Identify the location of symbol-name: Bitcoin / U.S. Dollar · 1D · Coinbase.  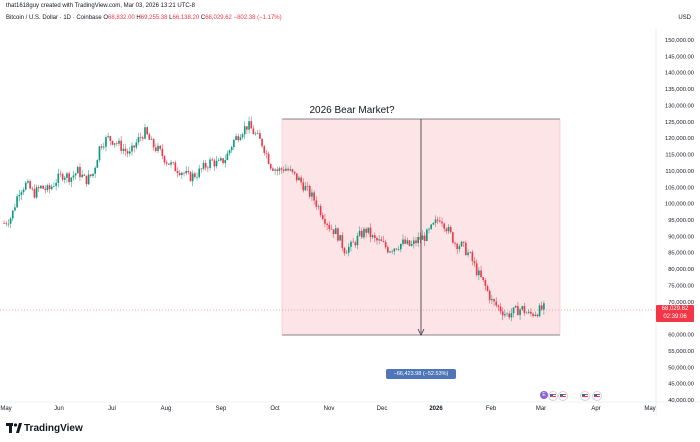
(54, 18).